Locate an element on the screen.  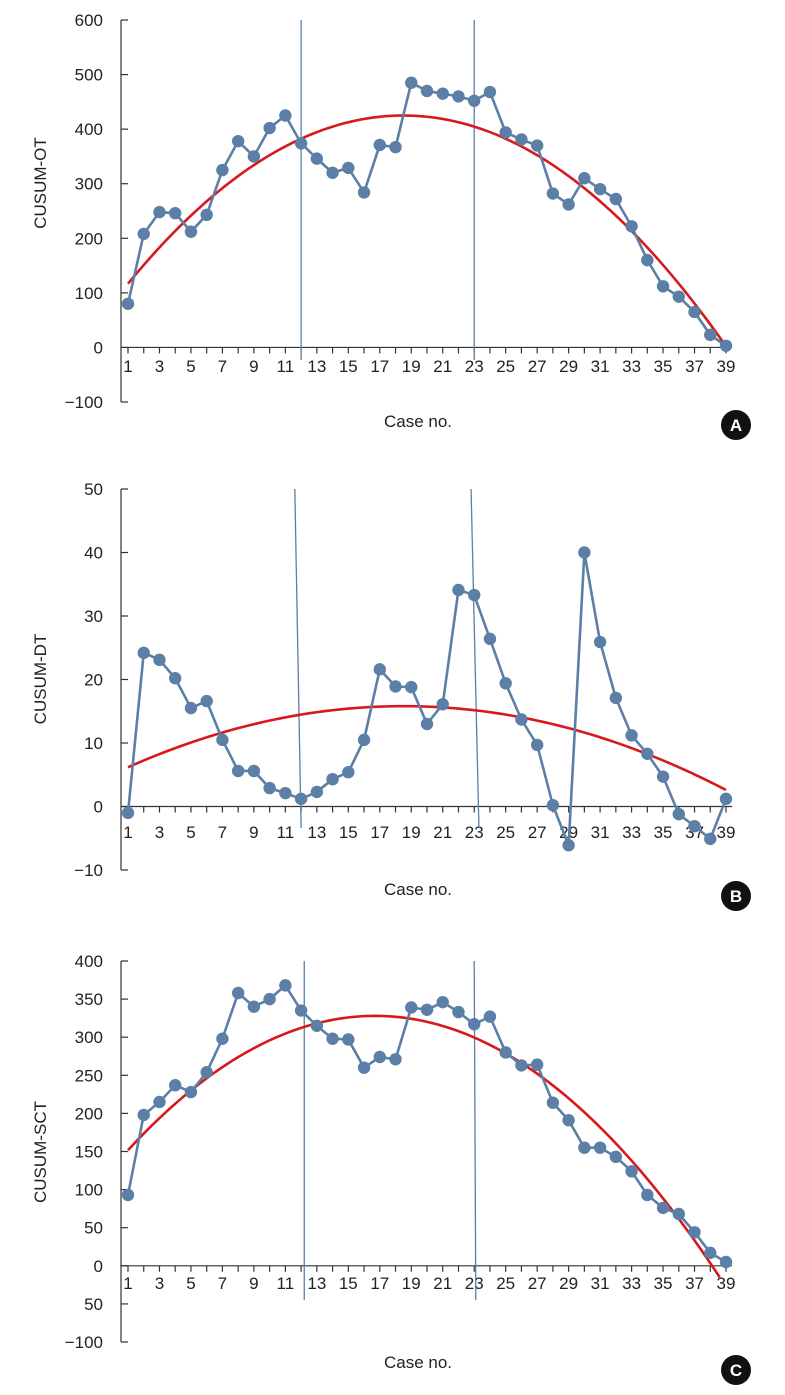
x-tick-label: 9 is located at coordinates (253, 366).